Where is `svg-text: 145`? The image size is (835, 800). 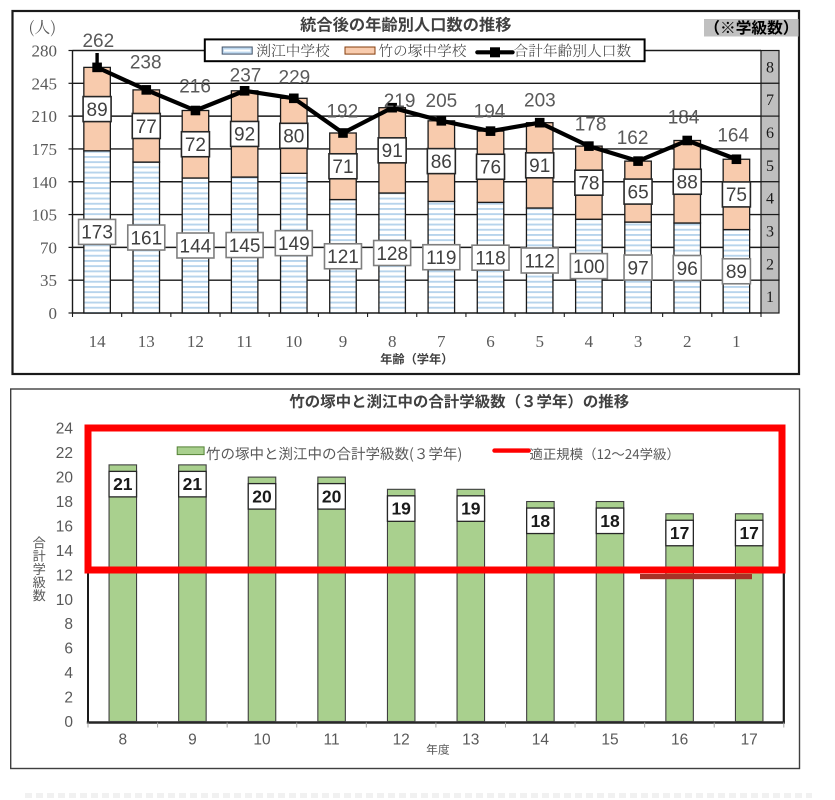 svg-text: 145 is located at coordinates (245, 246).